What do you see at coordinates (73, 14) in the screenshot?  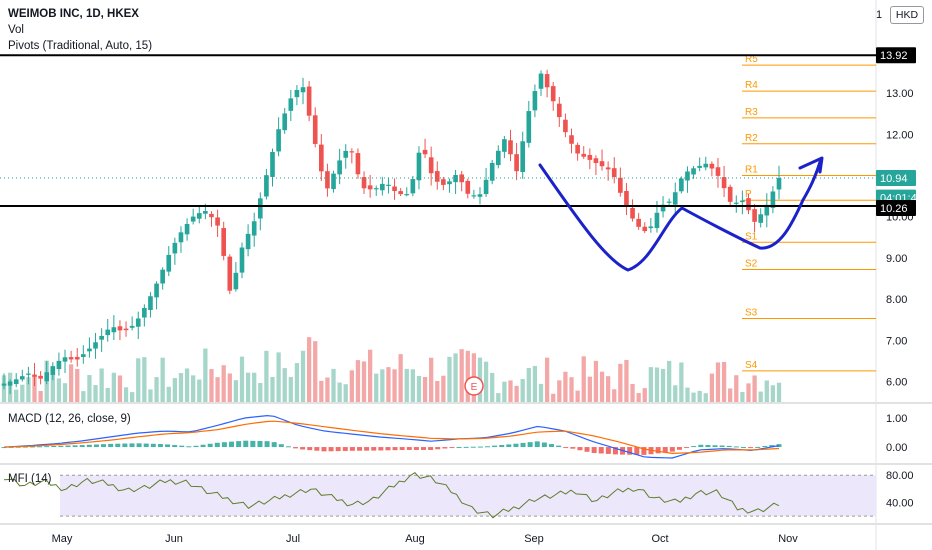 I see `symbol-title: WEIMOB INC, 1D, HKEX` at bounding box center [73, 14].